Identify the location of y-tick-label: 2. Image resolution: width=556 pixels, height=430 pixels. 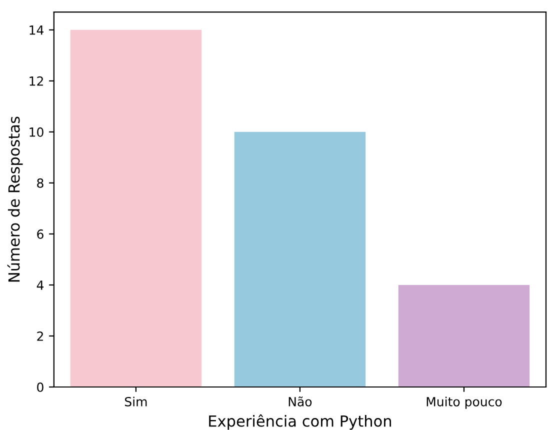
(40, 336).